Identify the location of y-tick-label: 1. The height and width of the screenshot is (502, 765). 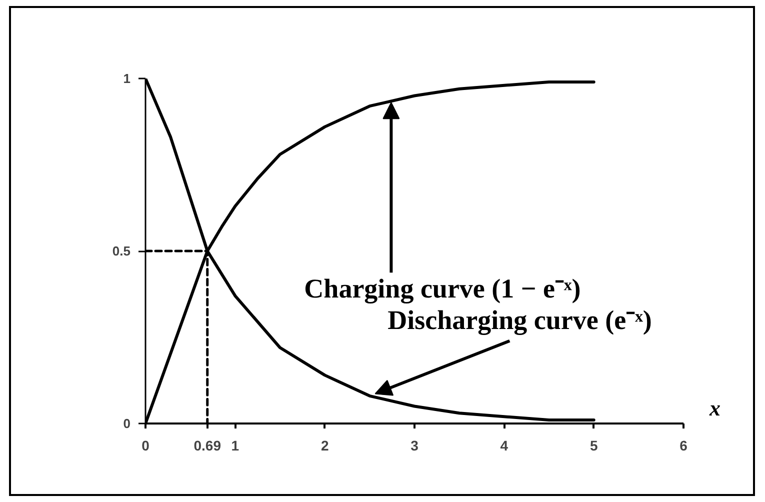
(127, 78).